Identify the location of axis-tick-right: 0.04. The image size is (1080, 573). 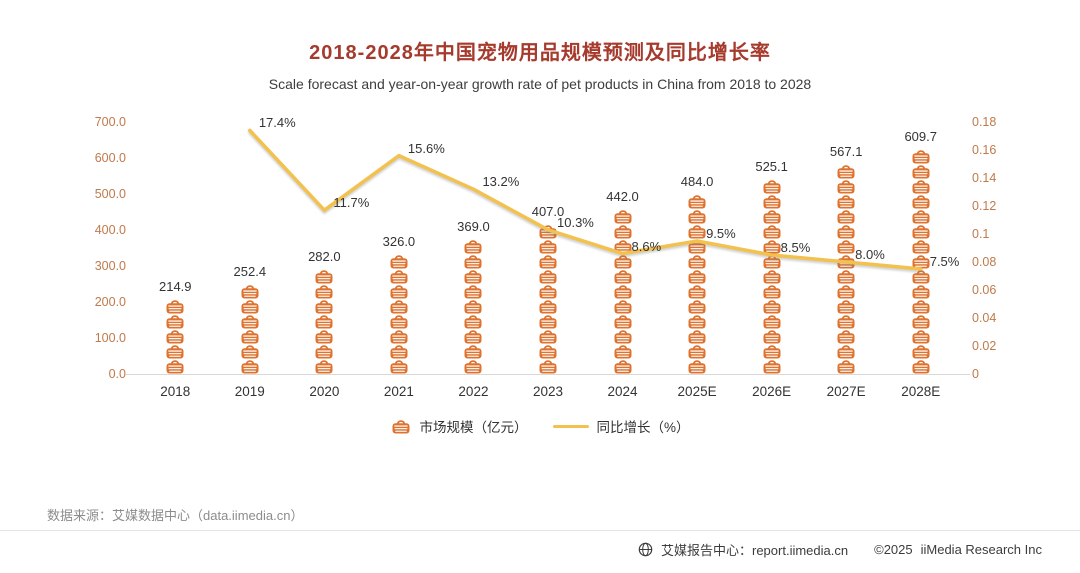
(984, 318).